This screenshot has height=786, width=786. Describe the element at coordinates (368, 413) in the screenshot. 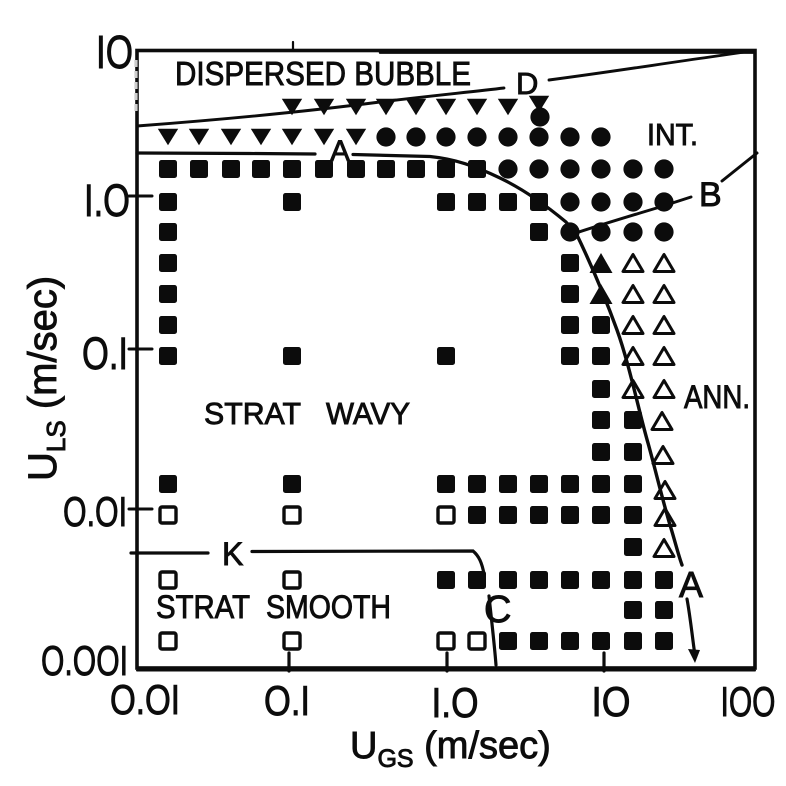

I see `svg-text: WAVY` at that location.